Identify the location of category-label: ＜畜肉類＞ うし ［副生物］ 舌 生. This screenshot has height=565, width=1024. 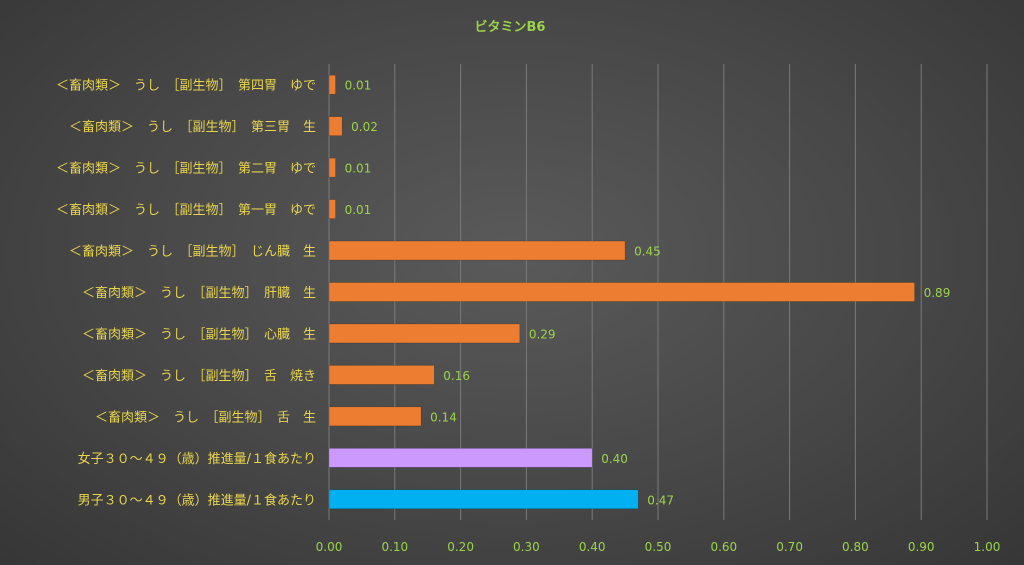
(205, 417).